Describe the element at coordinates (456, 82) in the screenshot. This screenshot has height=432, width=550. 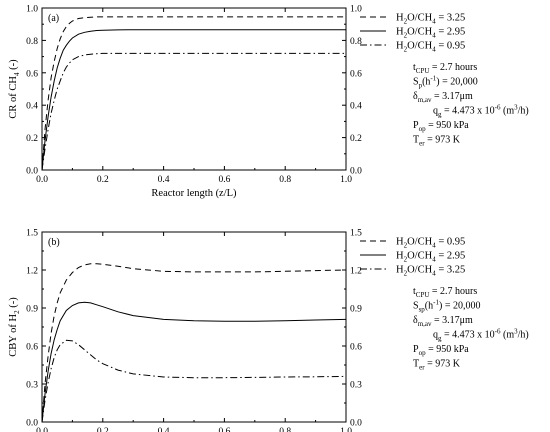
I see `condition-text: ) = 20,000` at that location.